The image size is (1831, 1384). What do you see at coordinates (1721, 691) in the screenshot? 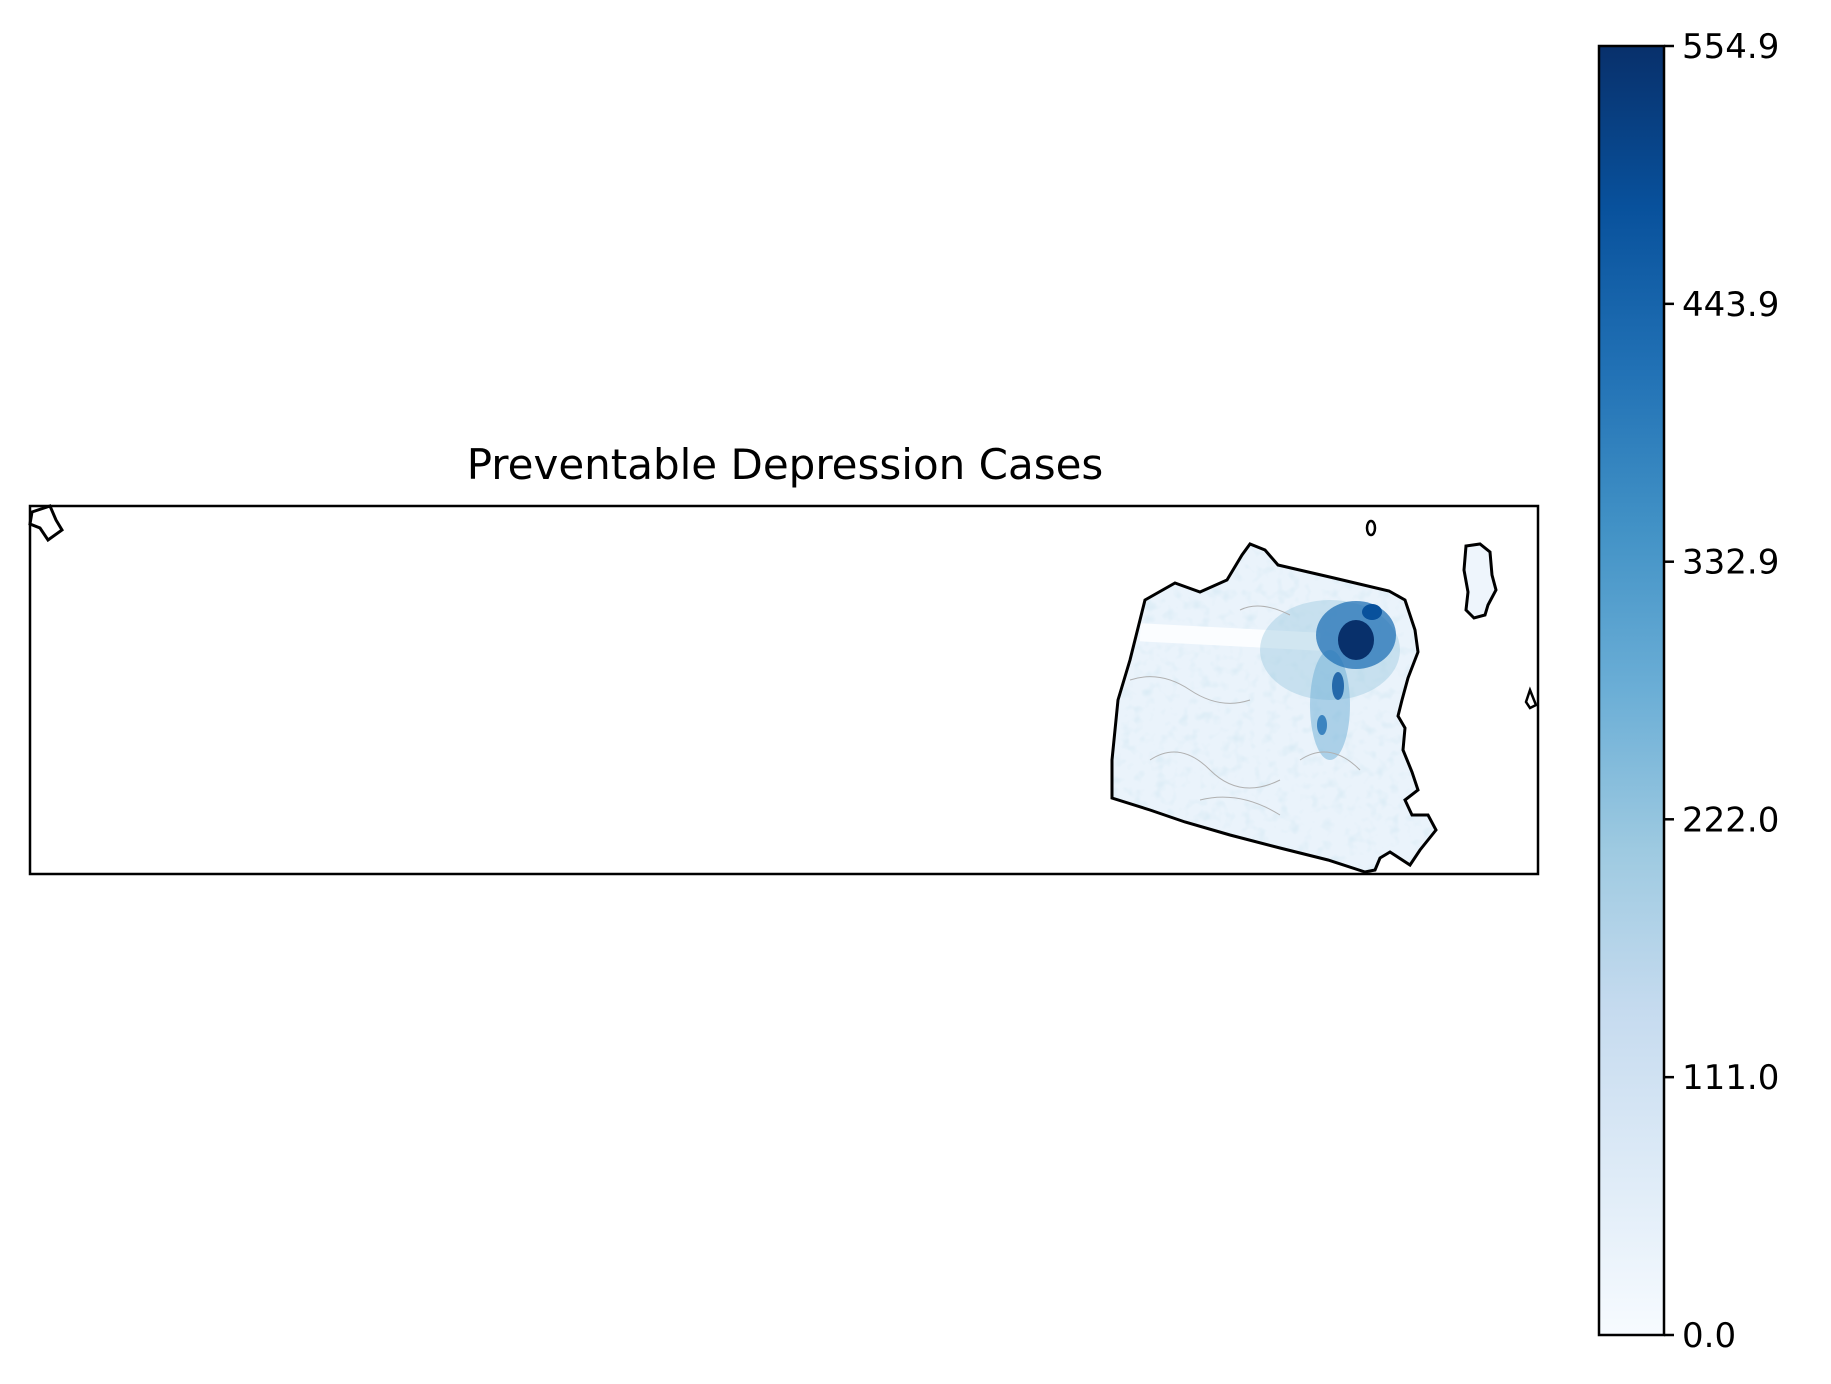
I see `colorbar-ticks: 0.0 111.0 222.0 332.9 443.9 554.9` at bounding box center [1721, 691].